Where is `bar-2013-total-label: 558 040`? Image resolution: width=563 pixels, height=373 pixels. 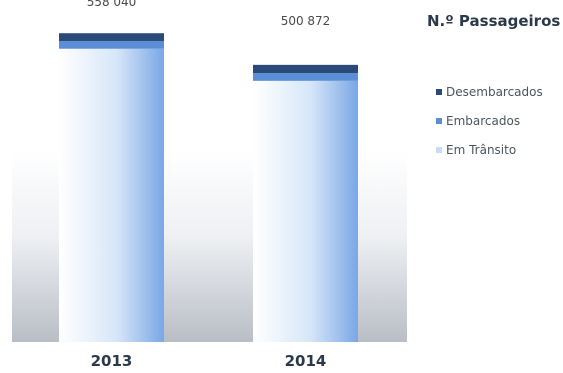 bar-2013-total-label: 558 040 is located at coordinates (112, 4).